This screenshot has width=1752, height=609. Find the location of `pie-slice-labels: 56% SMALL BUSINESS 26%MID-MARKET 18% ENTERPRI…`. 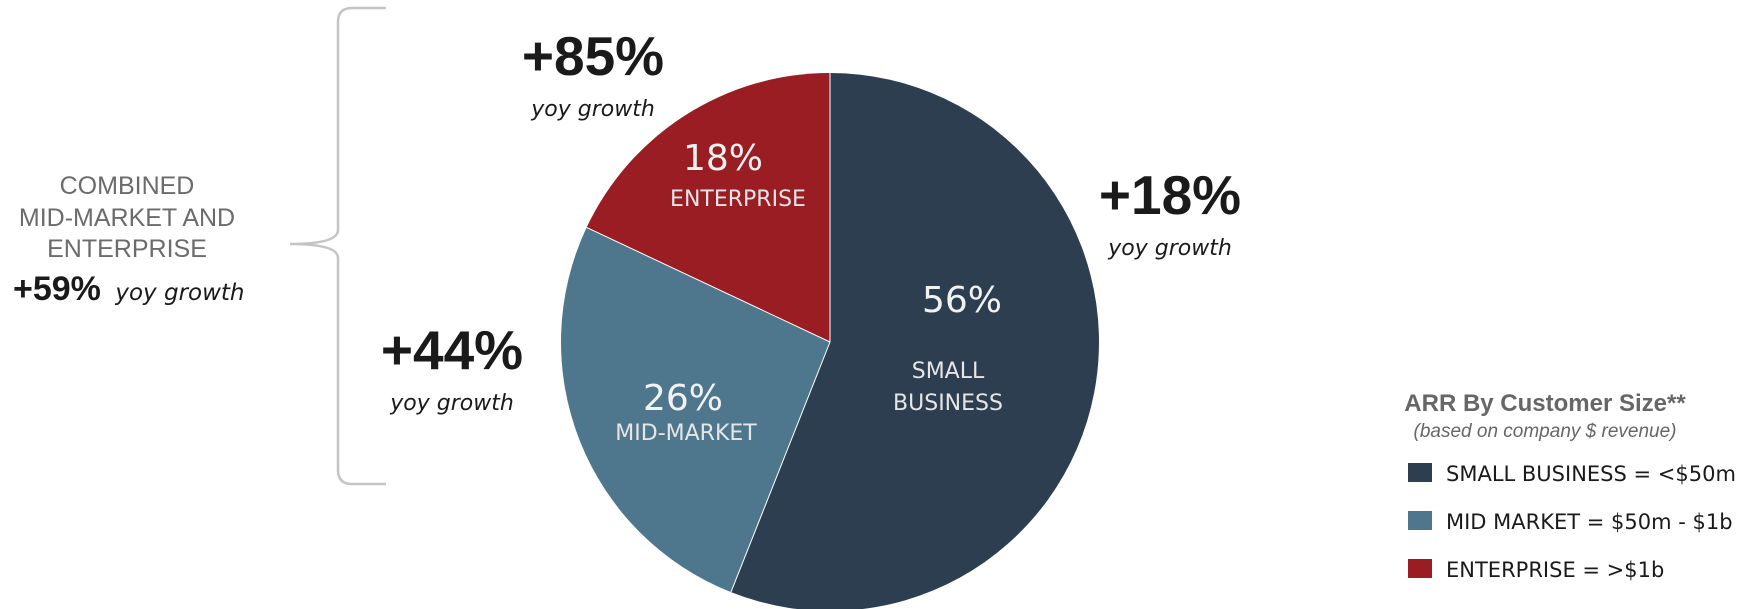

pie-slice-labels: 56% SMALL BUSINESS 26%MID-MARKET 18% ENTERPRI… is located at coordinates (809, 292).